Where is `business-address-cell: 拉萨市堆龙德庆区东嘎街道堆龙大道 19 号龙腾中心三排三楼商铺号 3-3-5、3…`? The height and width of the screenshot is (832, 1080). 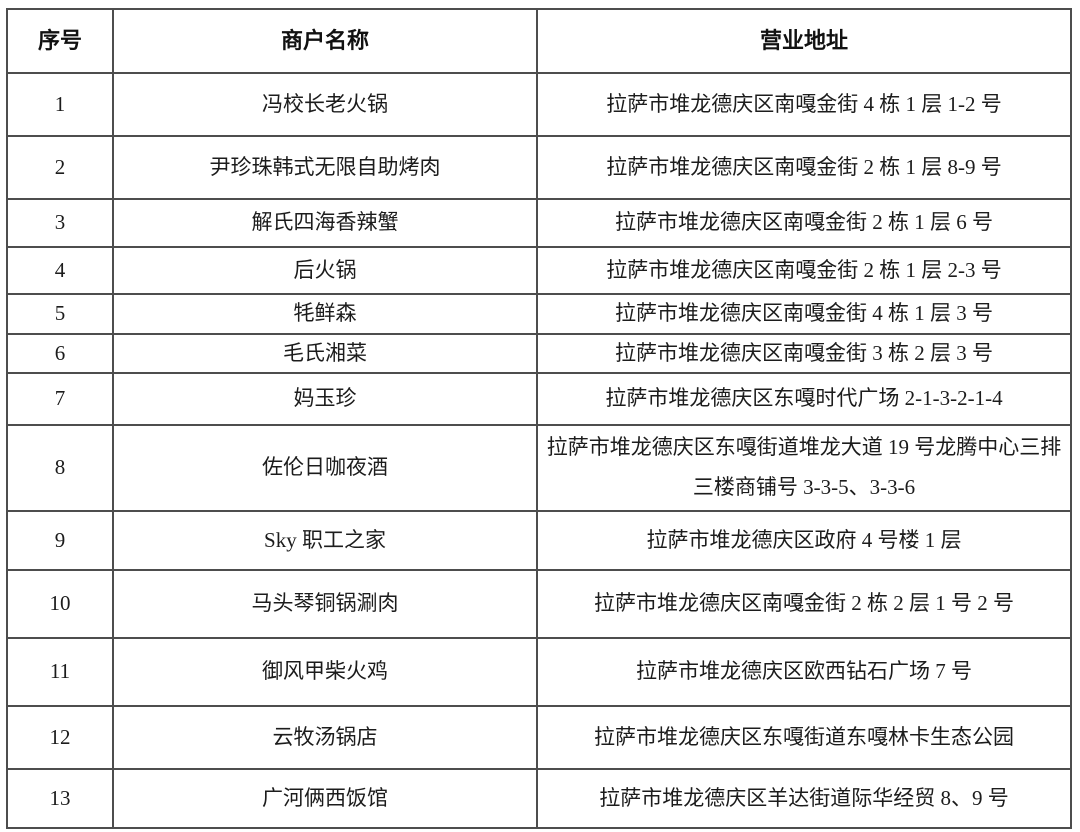
business-address-cell: 拉萨市堆龙德庆区东嘎街道堆龙大道 19 号龙腾中心三排三楼商铺号 3-3-5、3… is located at coordinates (804, 468).